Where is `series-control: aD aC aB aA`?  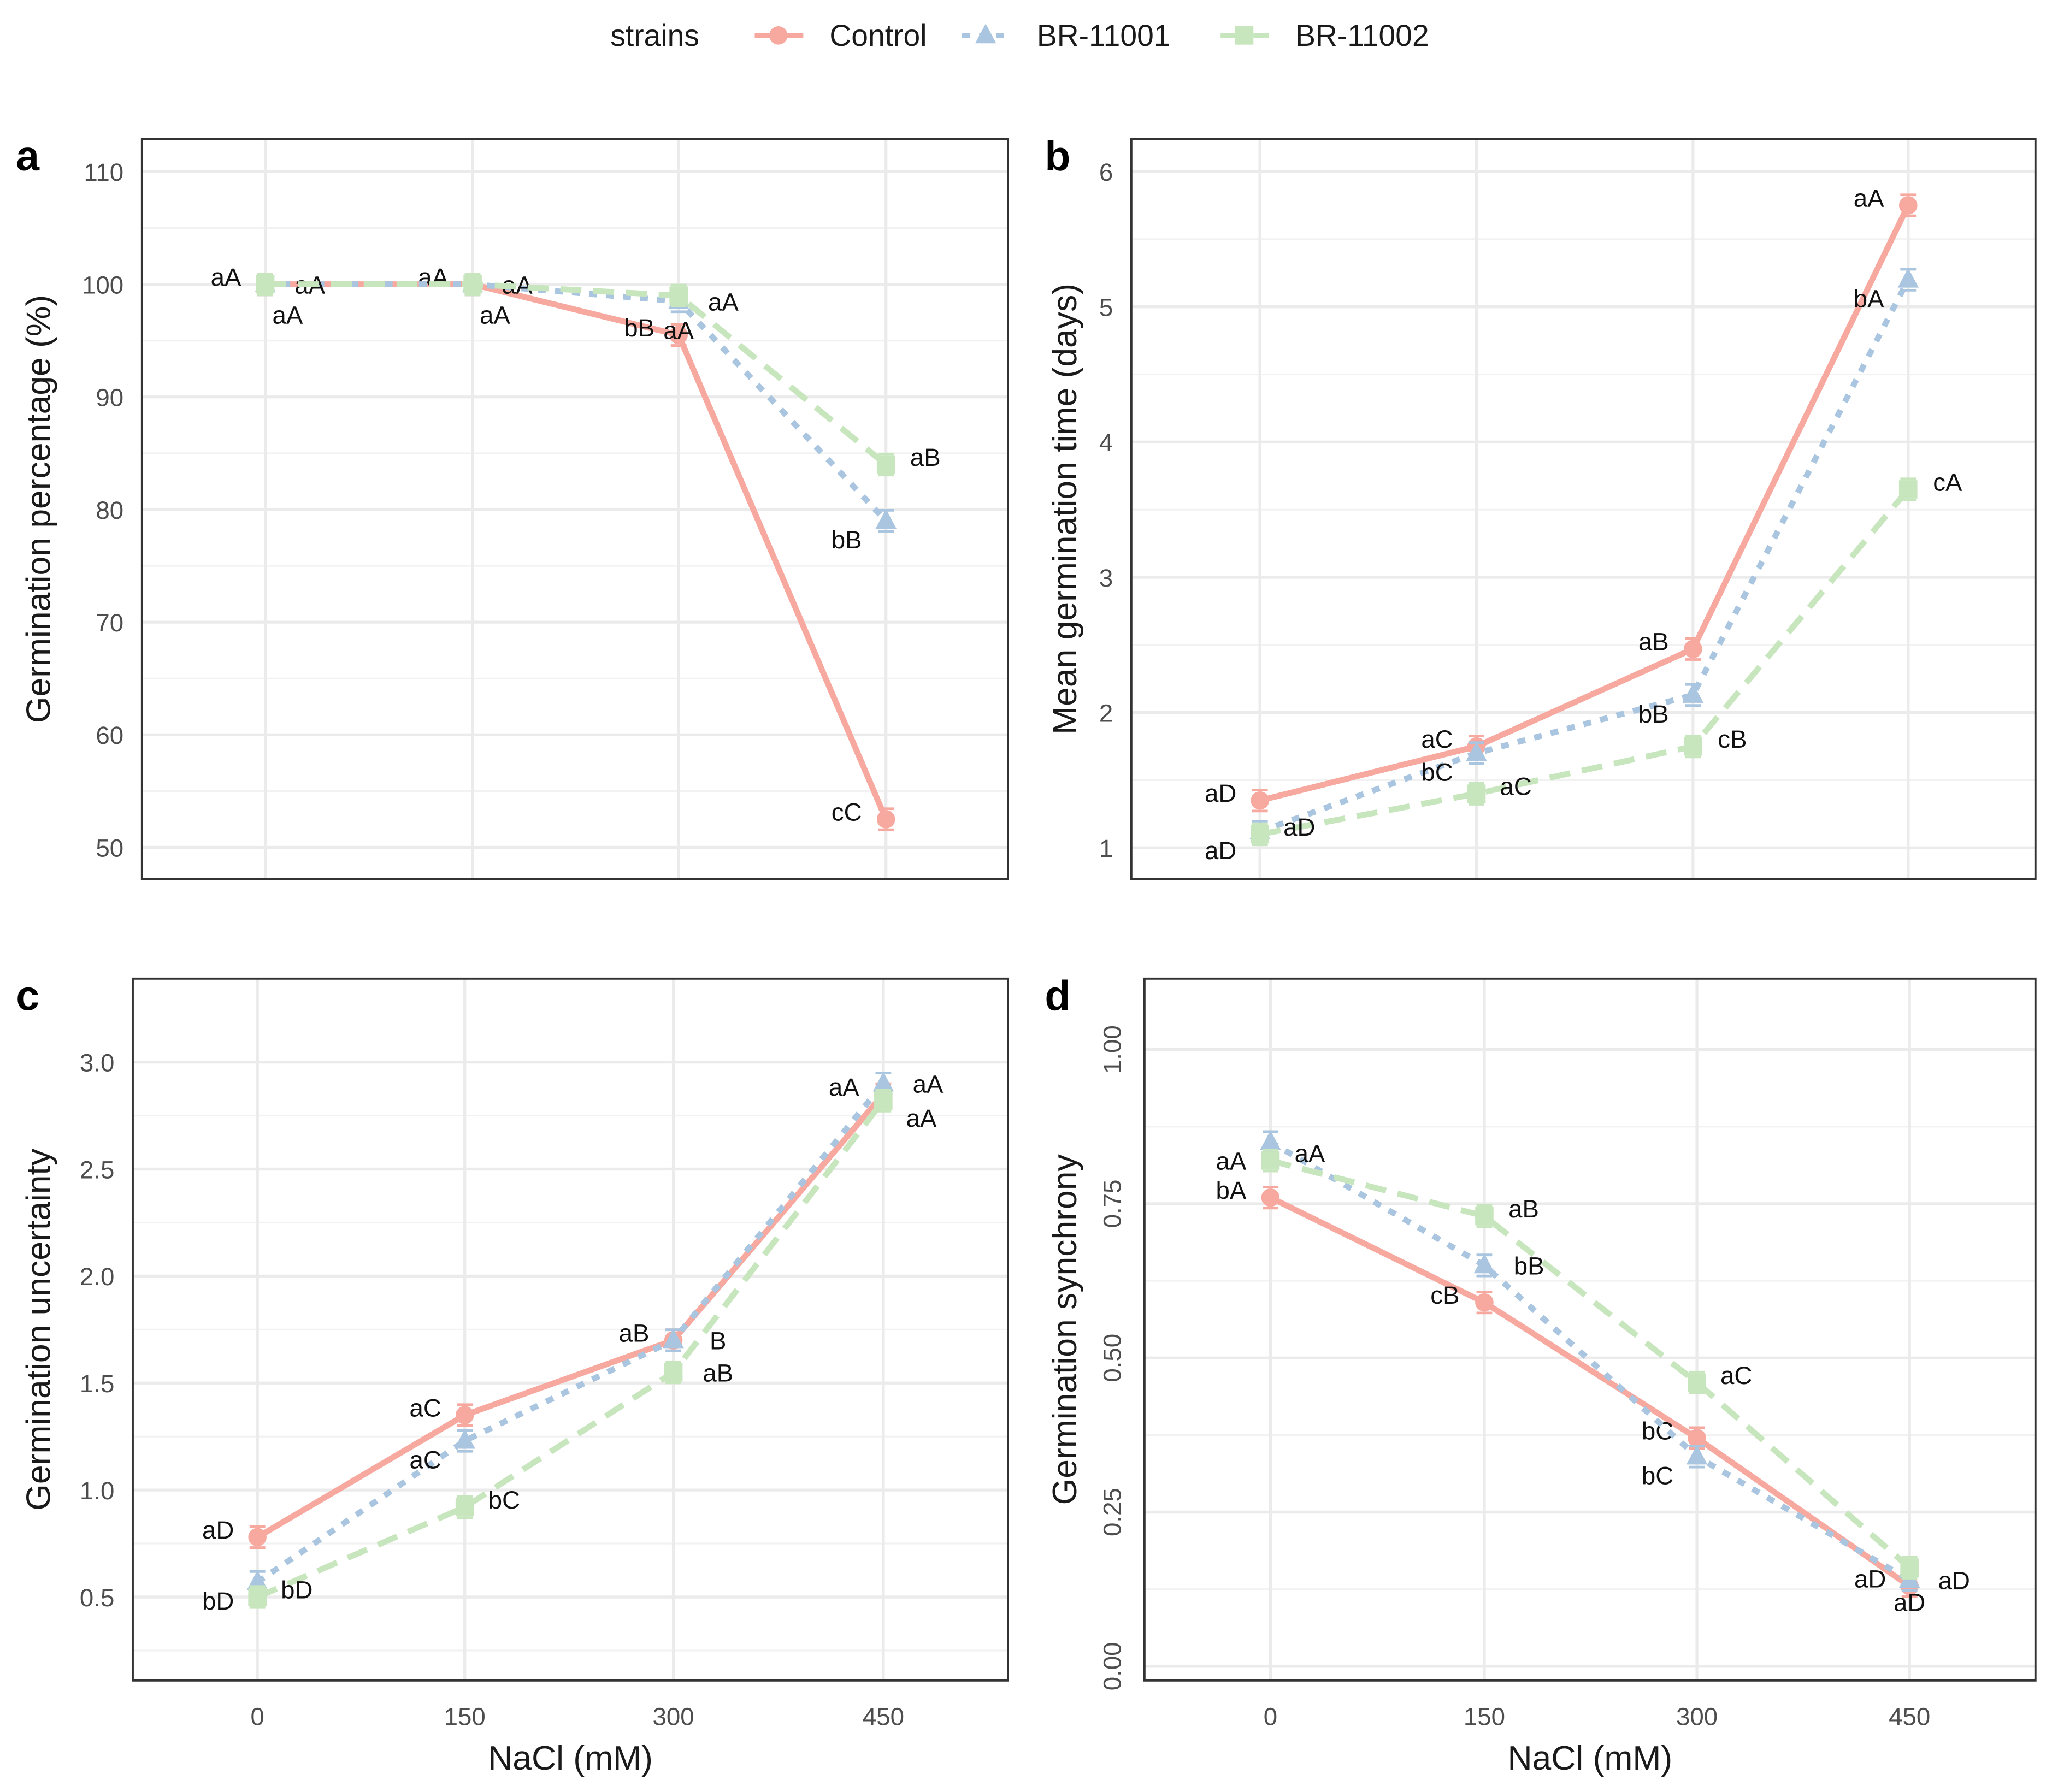
series-control: aD aC aB aA is located at coordinates (1562, 498).